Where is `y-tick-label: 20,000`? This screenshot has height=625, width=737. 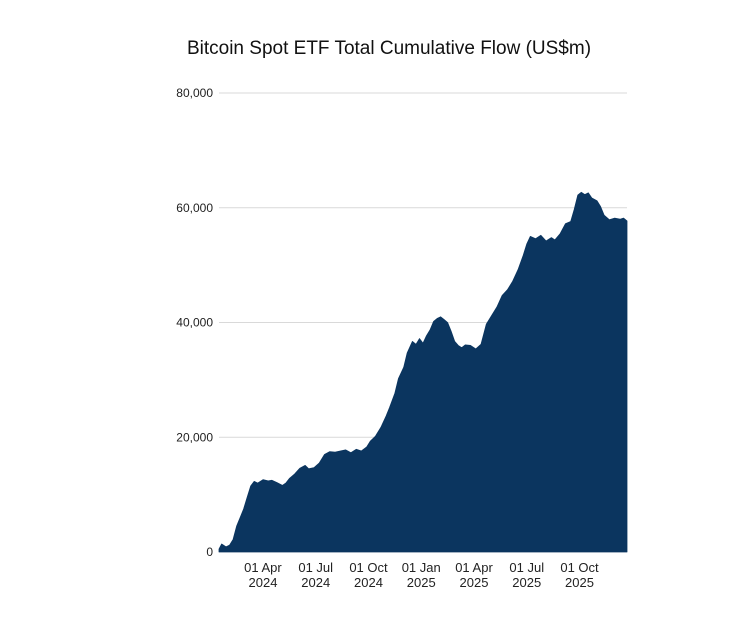
y-tick-label: 20,000 is located at coordinates (194, 437).